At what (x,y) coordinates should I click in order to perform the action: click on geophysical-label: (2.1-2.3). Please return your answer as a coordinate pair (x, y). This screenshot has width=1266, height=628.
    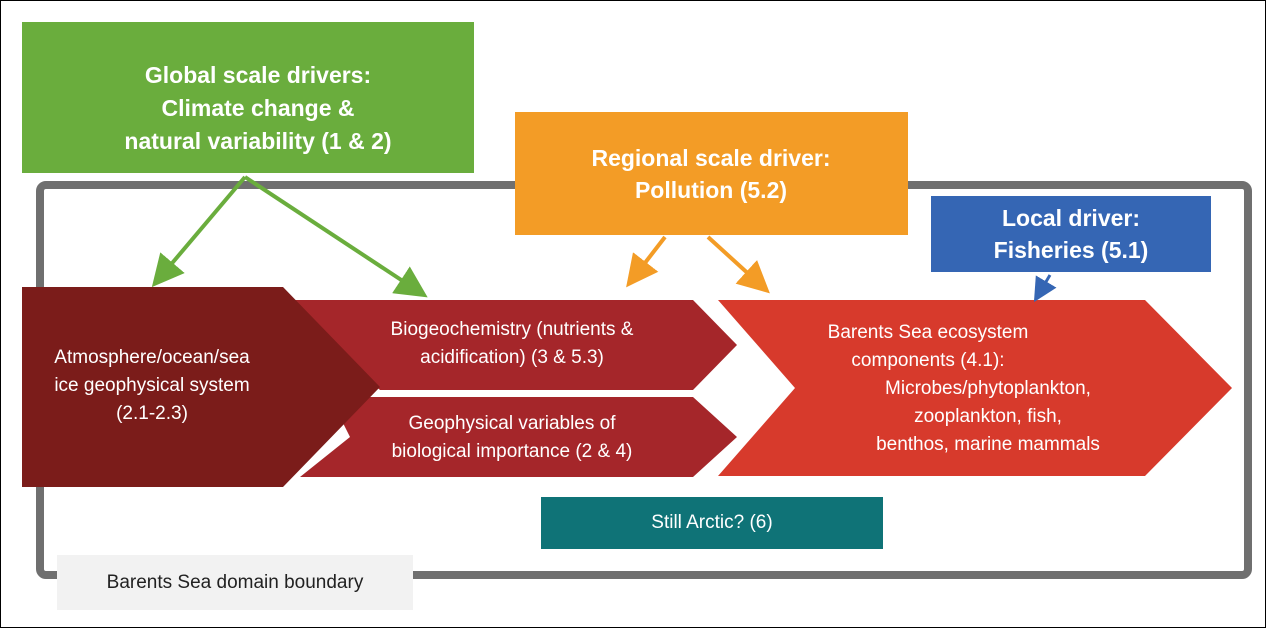
    Looking at the image, I should click on (152, 413).